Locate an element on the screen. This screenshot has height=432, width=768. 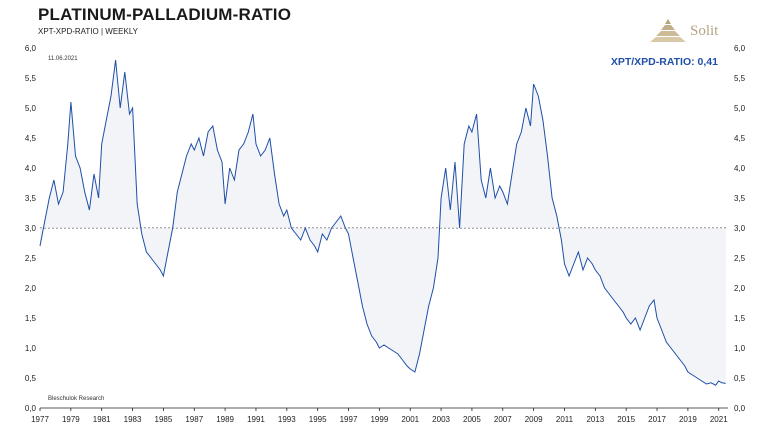
x-tick-label: 1977 is located at coordinates (40, 419).